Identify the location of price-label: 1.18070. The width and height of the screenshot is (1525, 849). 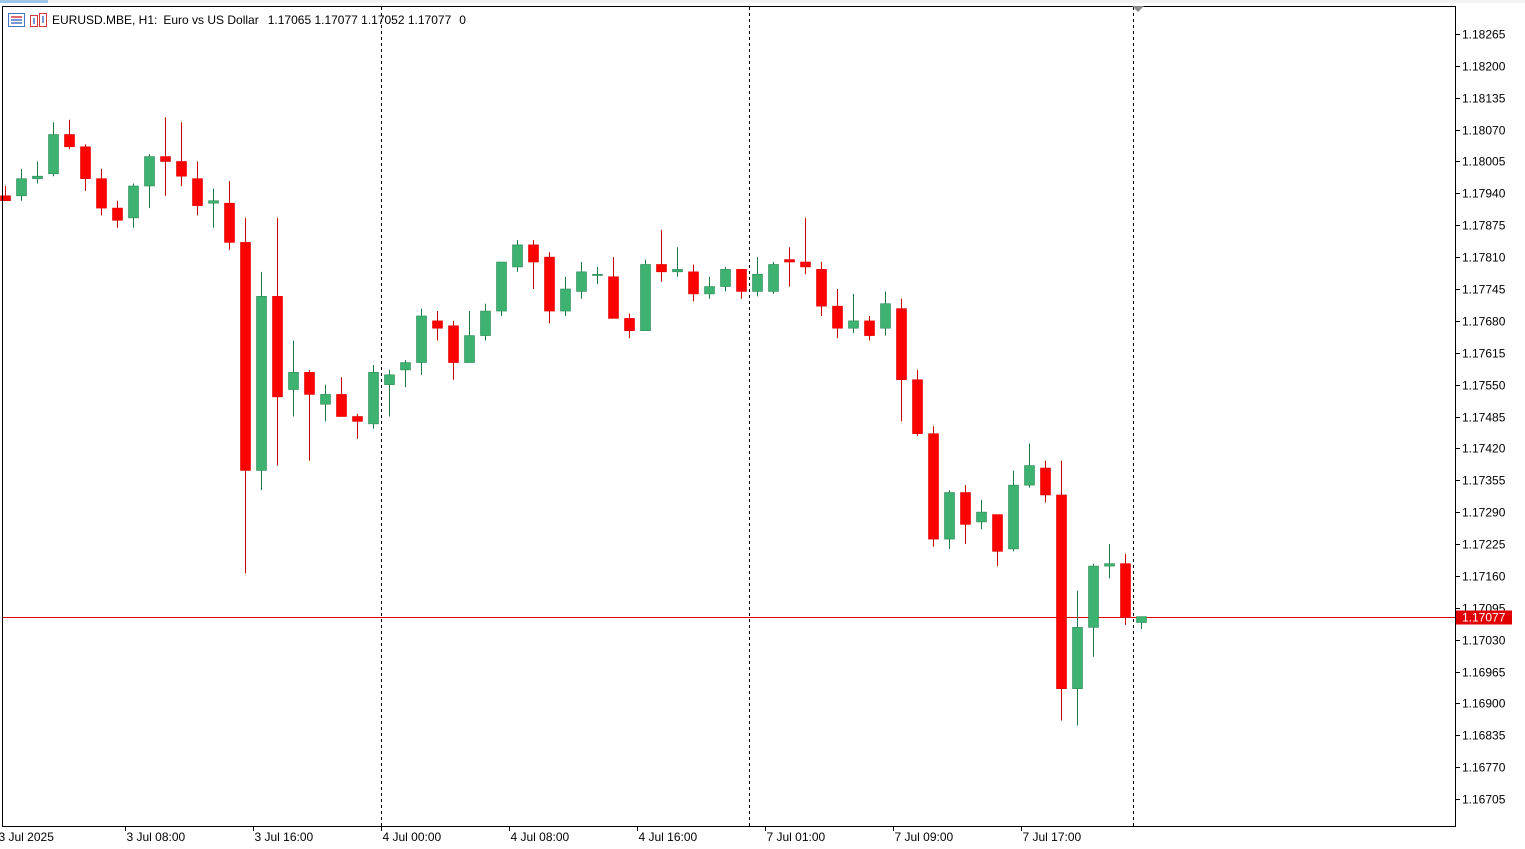
(1484, 131).